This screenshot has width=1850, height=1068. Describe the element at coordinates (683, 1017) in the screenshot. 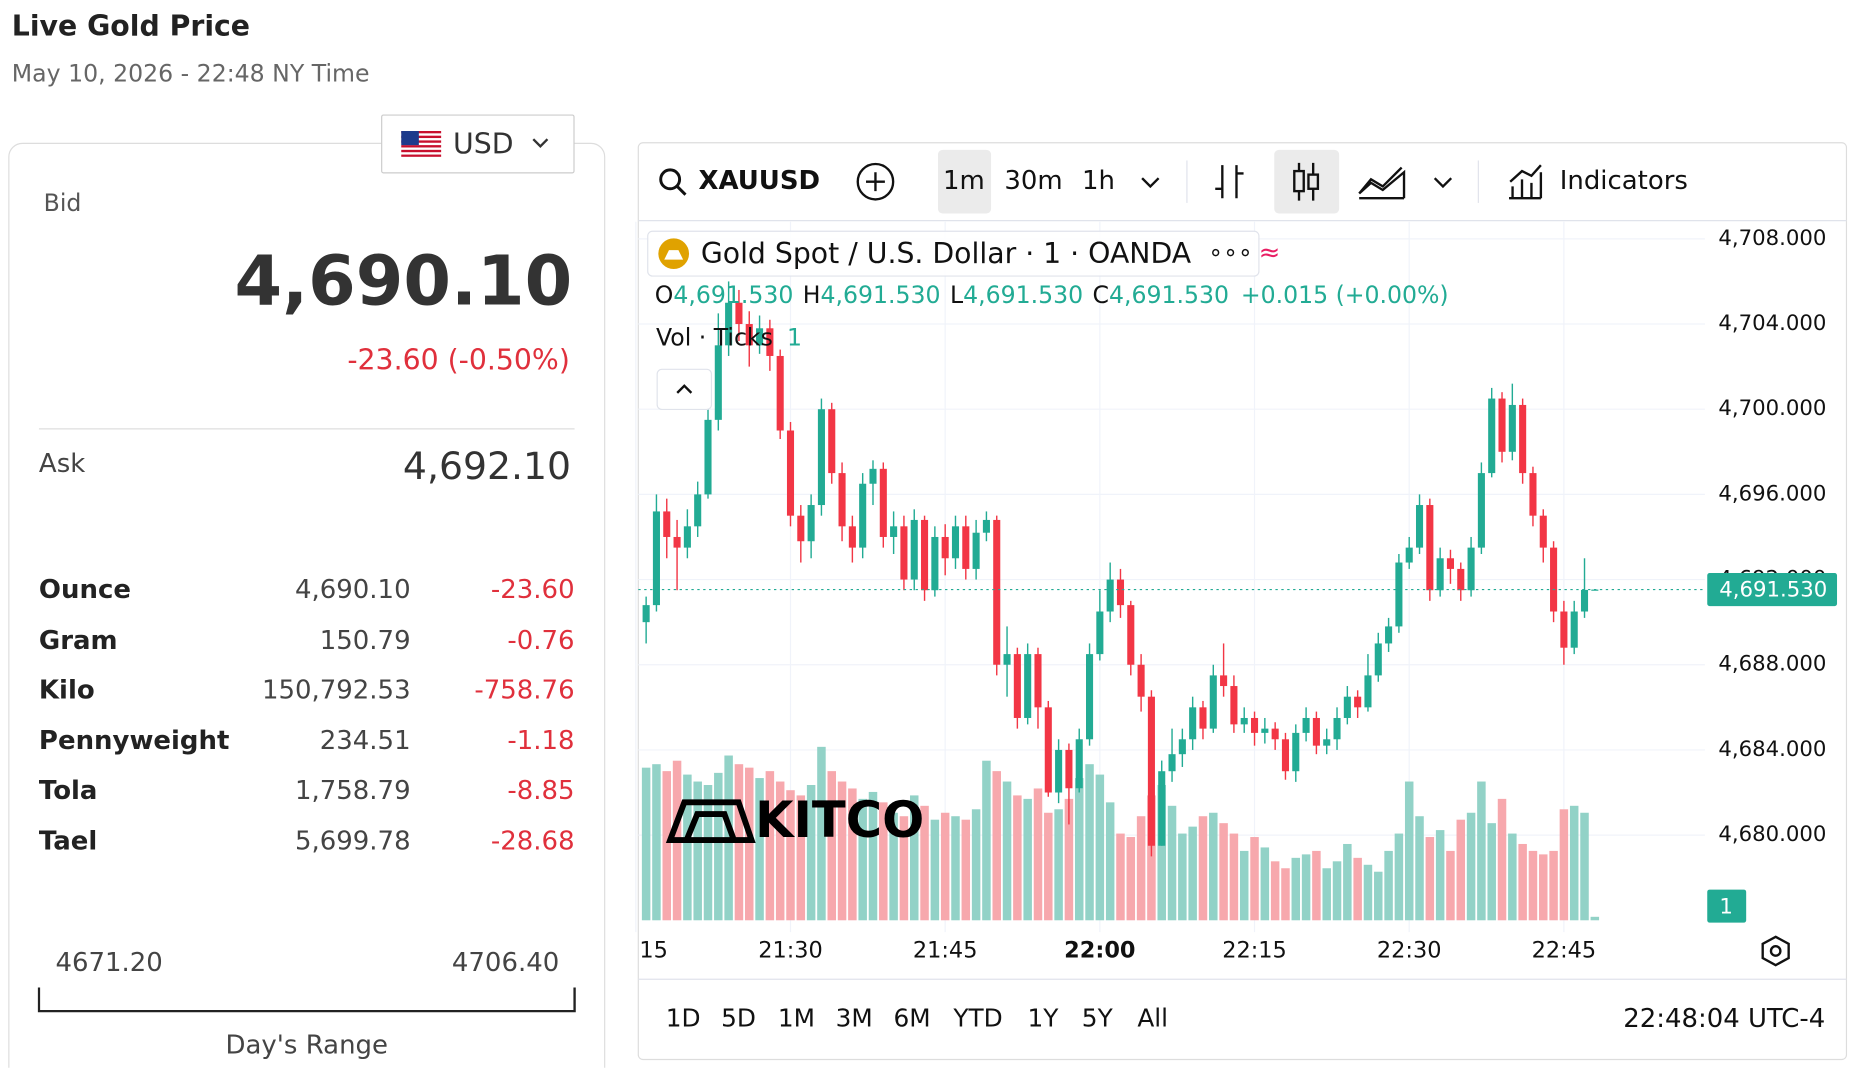

I see `range-button: 1D` at that location.